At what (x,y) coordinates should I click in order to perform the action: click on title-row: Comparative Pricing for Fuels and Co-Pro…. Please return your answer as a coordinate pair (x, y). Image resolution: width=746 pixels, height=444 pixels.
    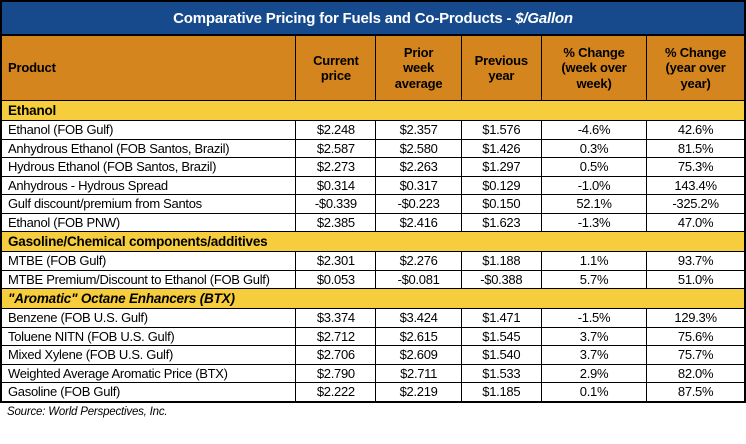
    Looking at the image, I should click on (373, 18).